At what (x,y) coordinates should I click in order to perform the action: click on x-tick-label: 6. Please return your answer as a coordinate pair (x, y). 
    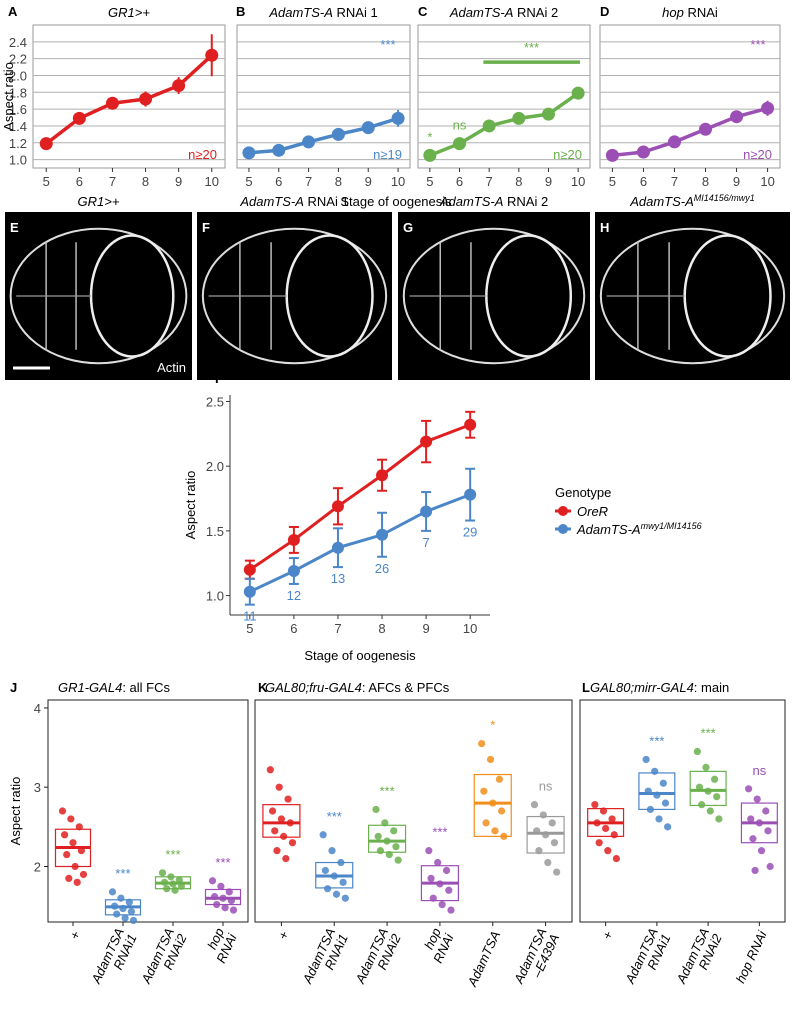
    Looking at the image, I should click on (278, 181).